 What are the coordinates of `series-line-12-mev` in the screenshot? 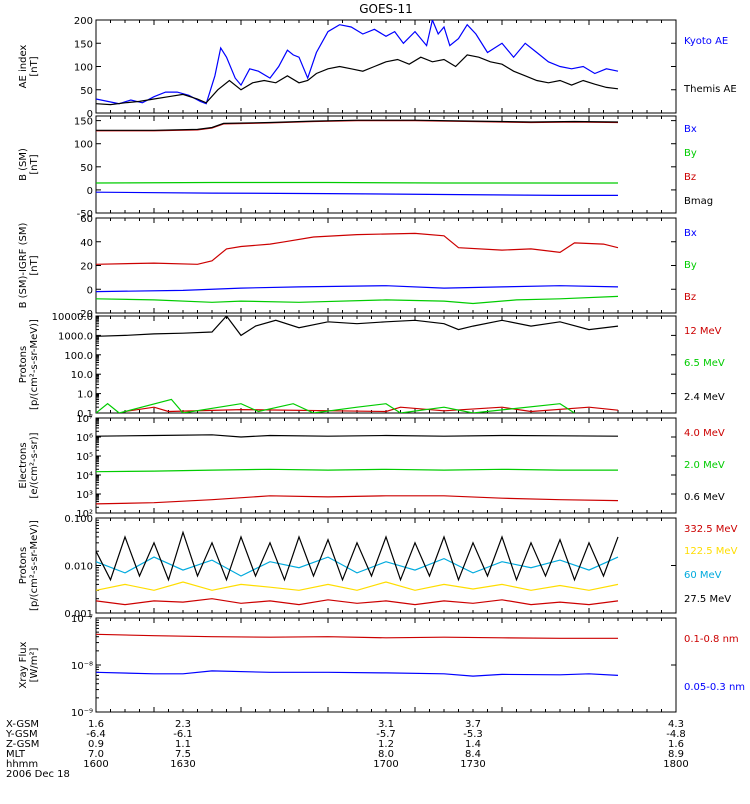 It's located at (371, 409).